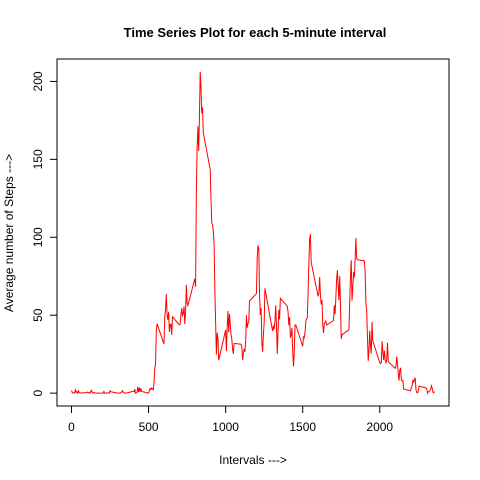 The width and height of the screenshot is (480, 480). Describe the element at coordinates (253, 460) in the screenshot. I see `x-axis-label: Intervals --->` at that location.